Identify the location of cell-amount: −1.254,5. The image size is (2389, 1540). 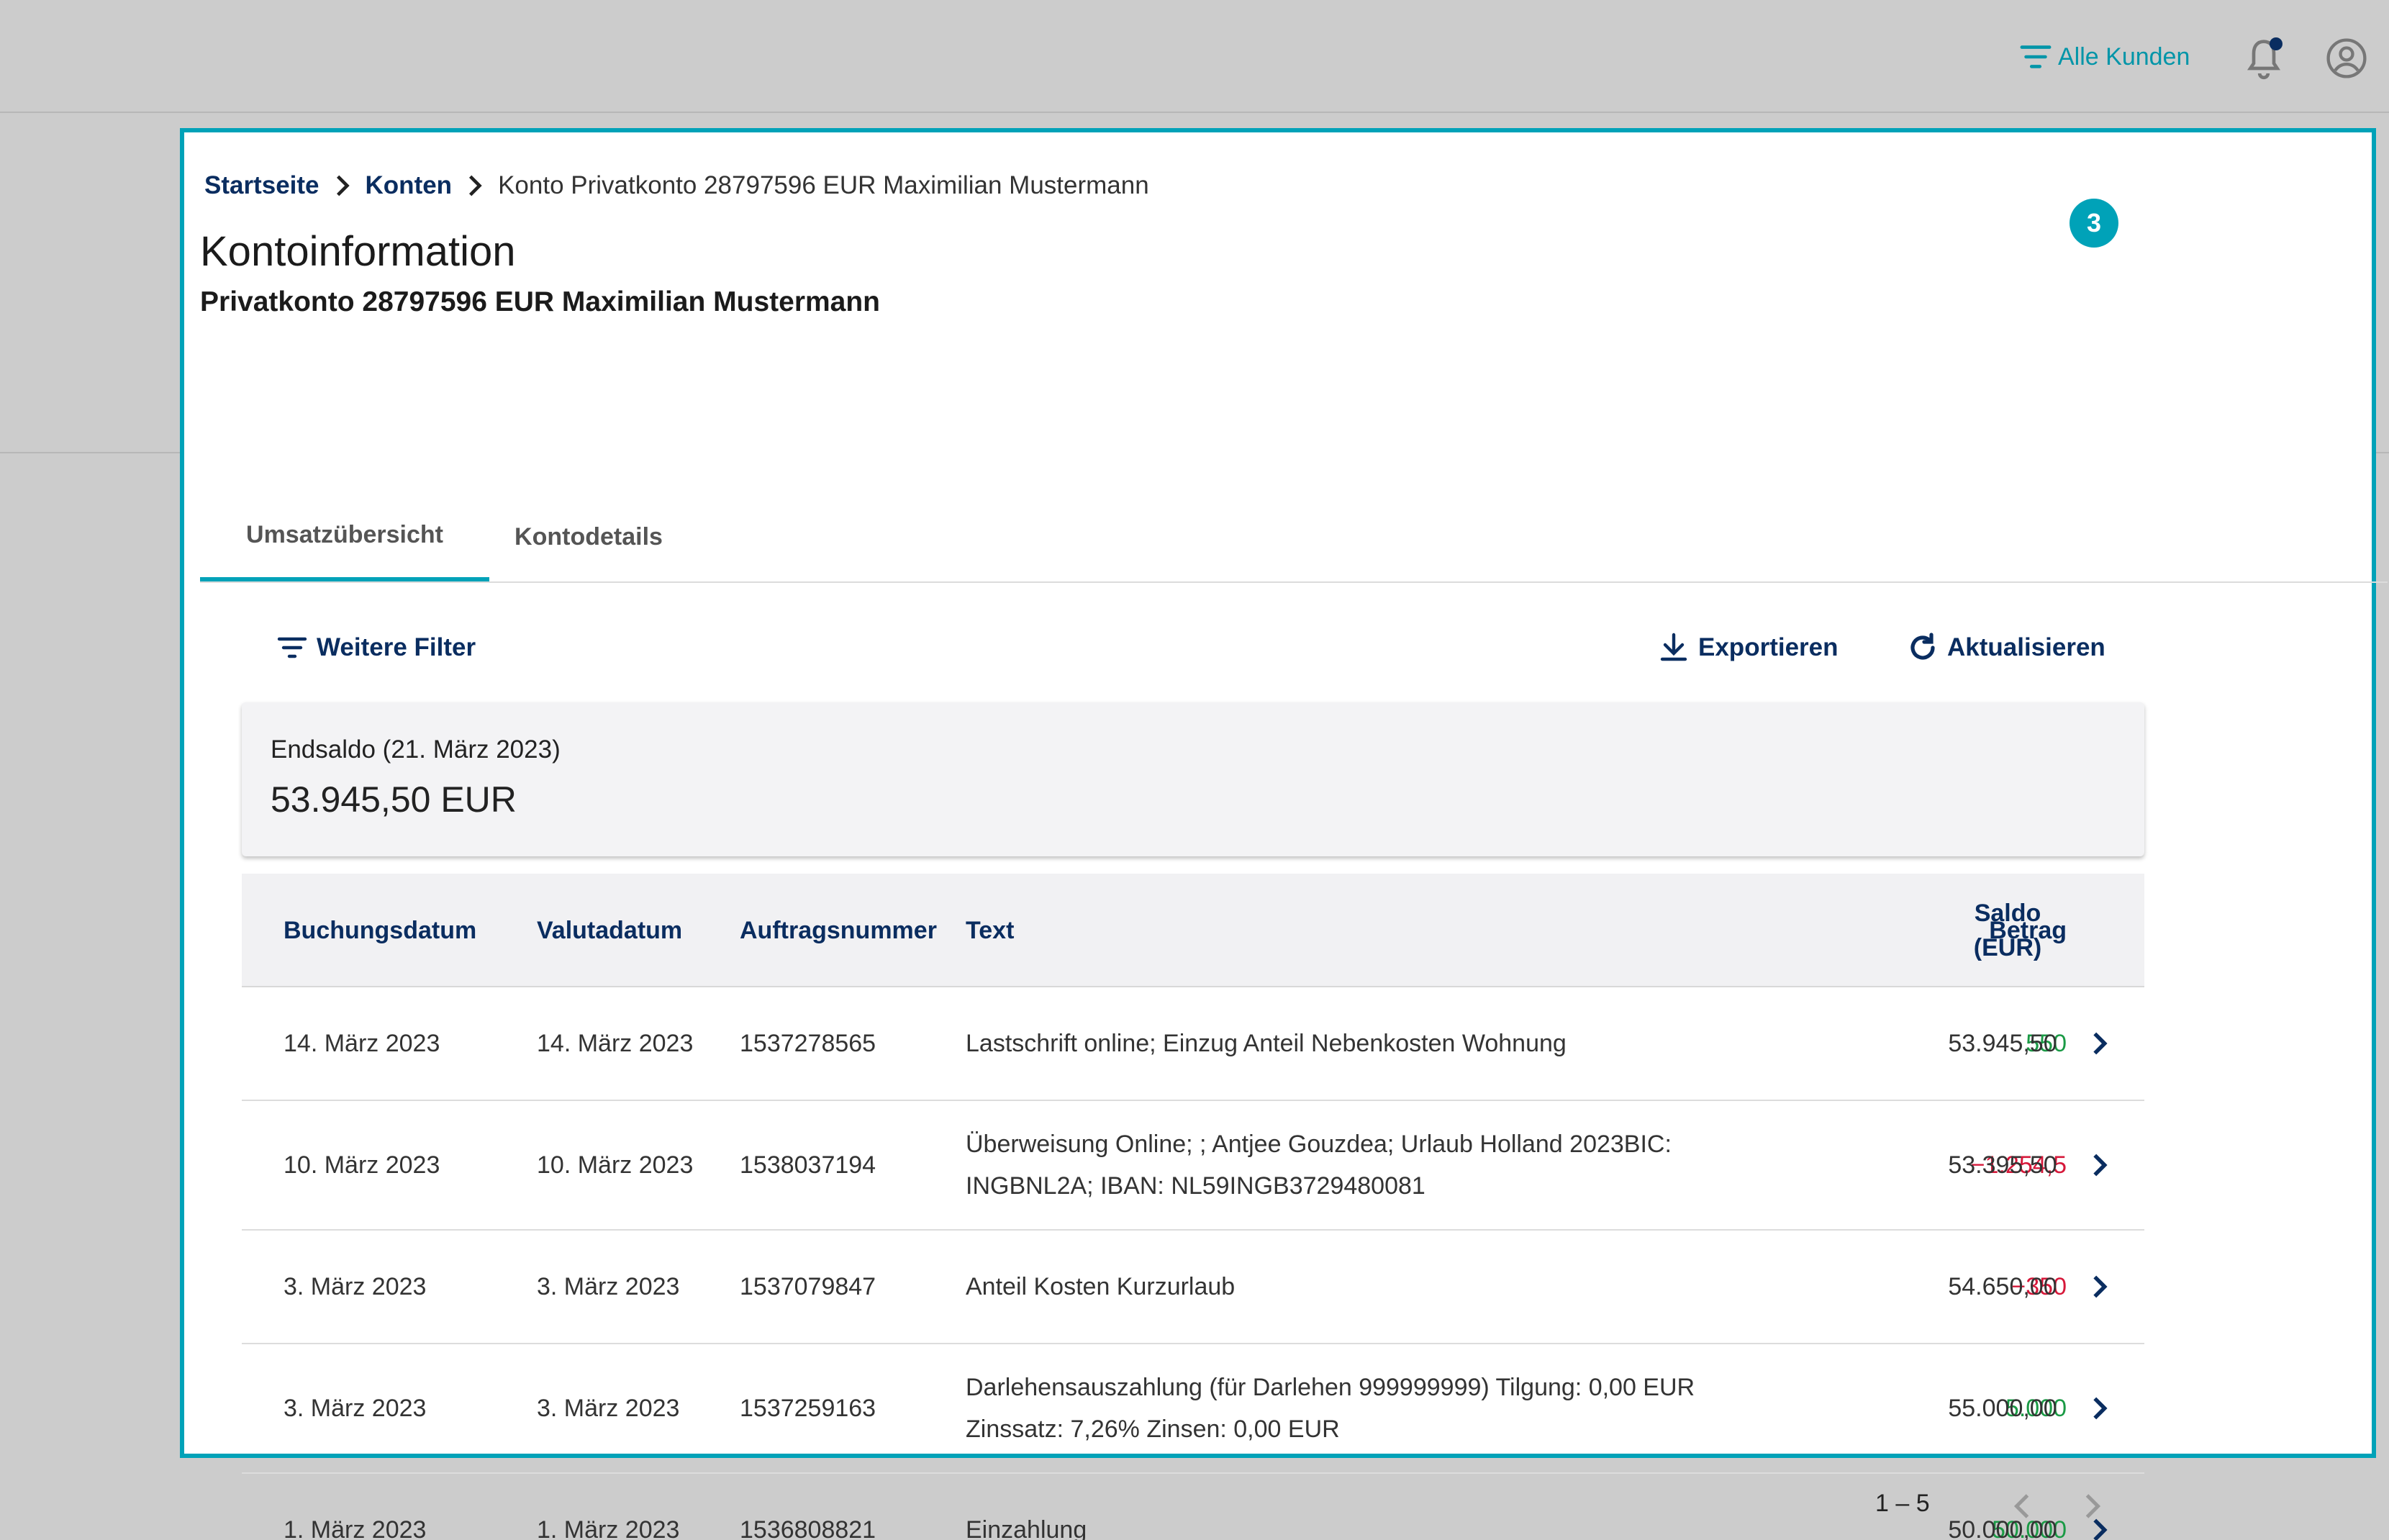
(2018, 1165).